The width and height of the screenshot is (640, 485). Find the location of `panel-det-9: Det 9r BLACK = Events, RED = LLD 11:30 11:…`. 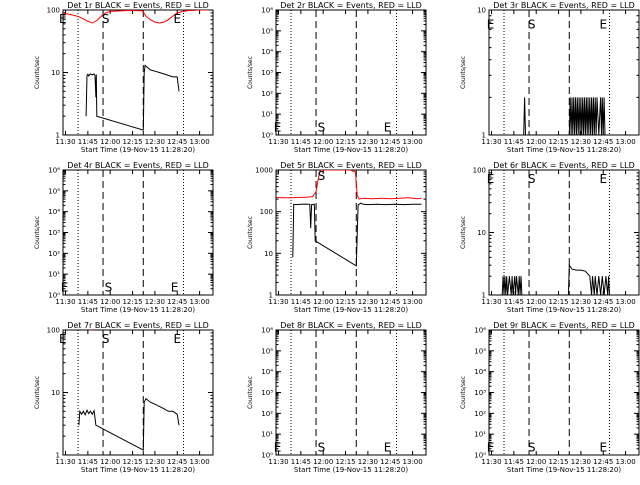

panel-det-9: Det 9r BLACK = Events, RED = LLD 11:30 11:… is located at coordinates (550, 397).